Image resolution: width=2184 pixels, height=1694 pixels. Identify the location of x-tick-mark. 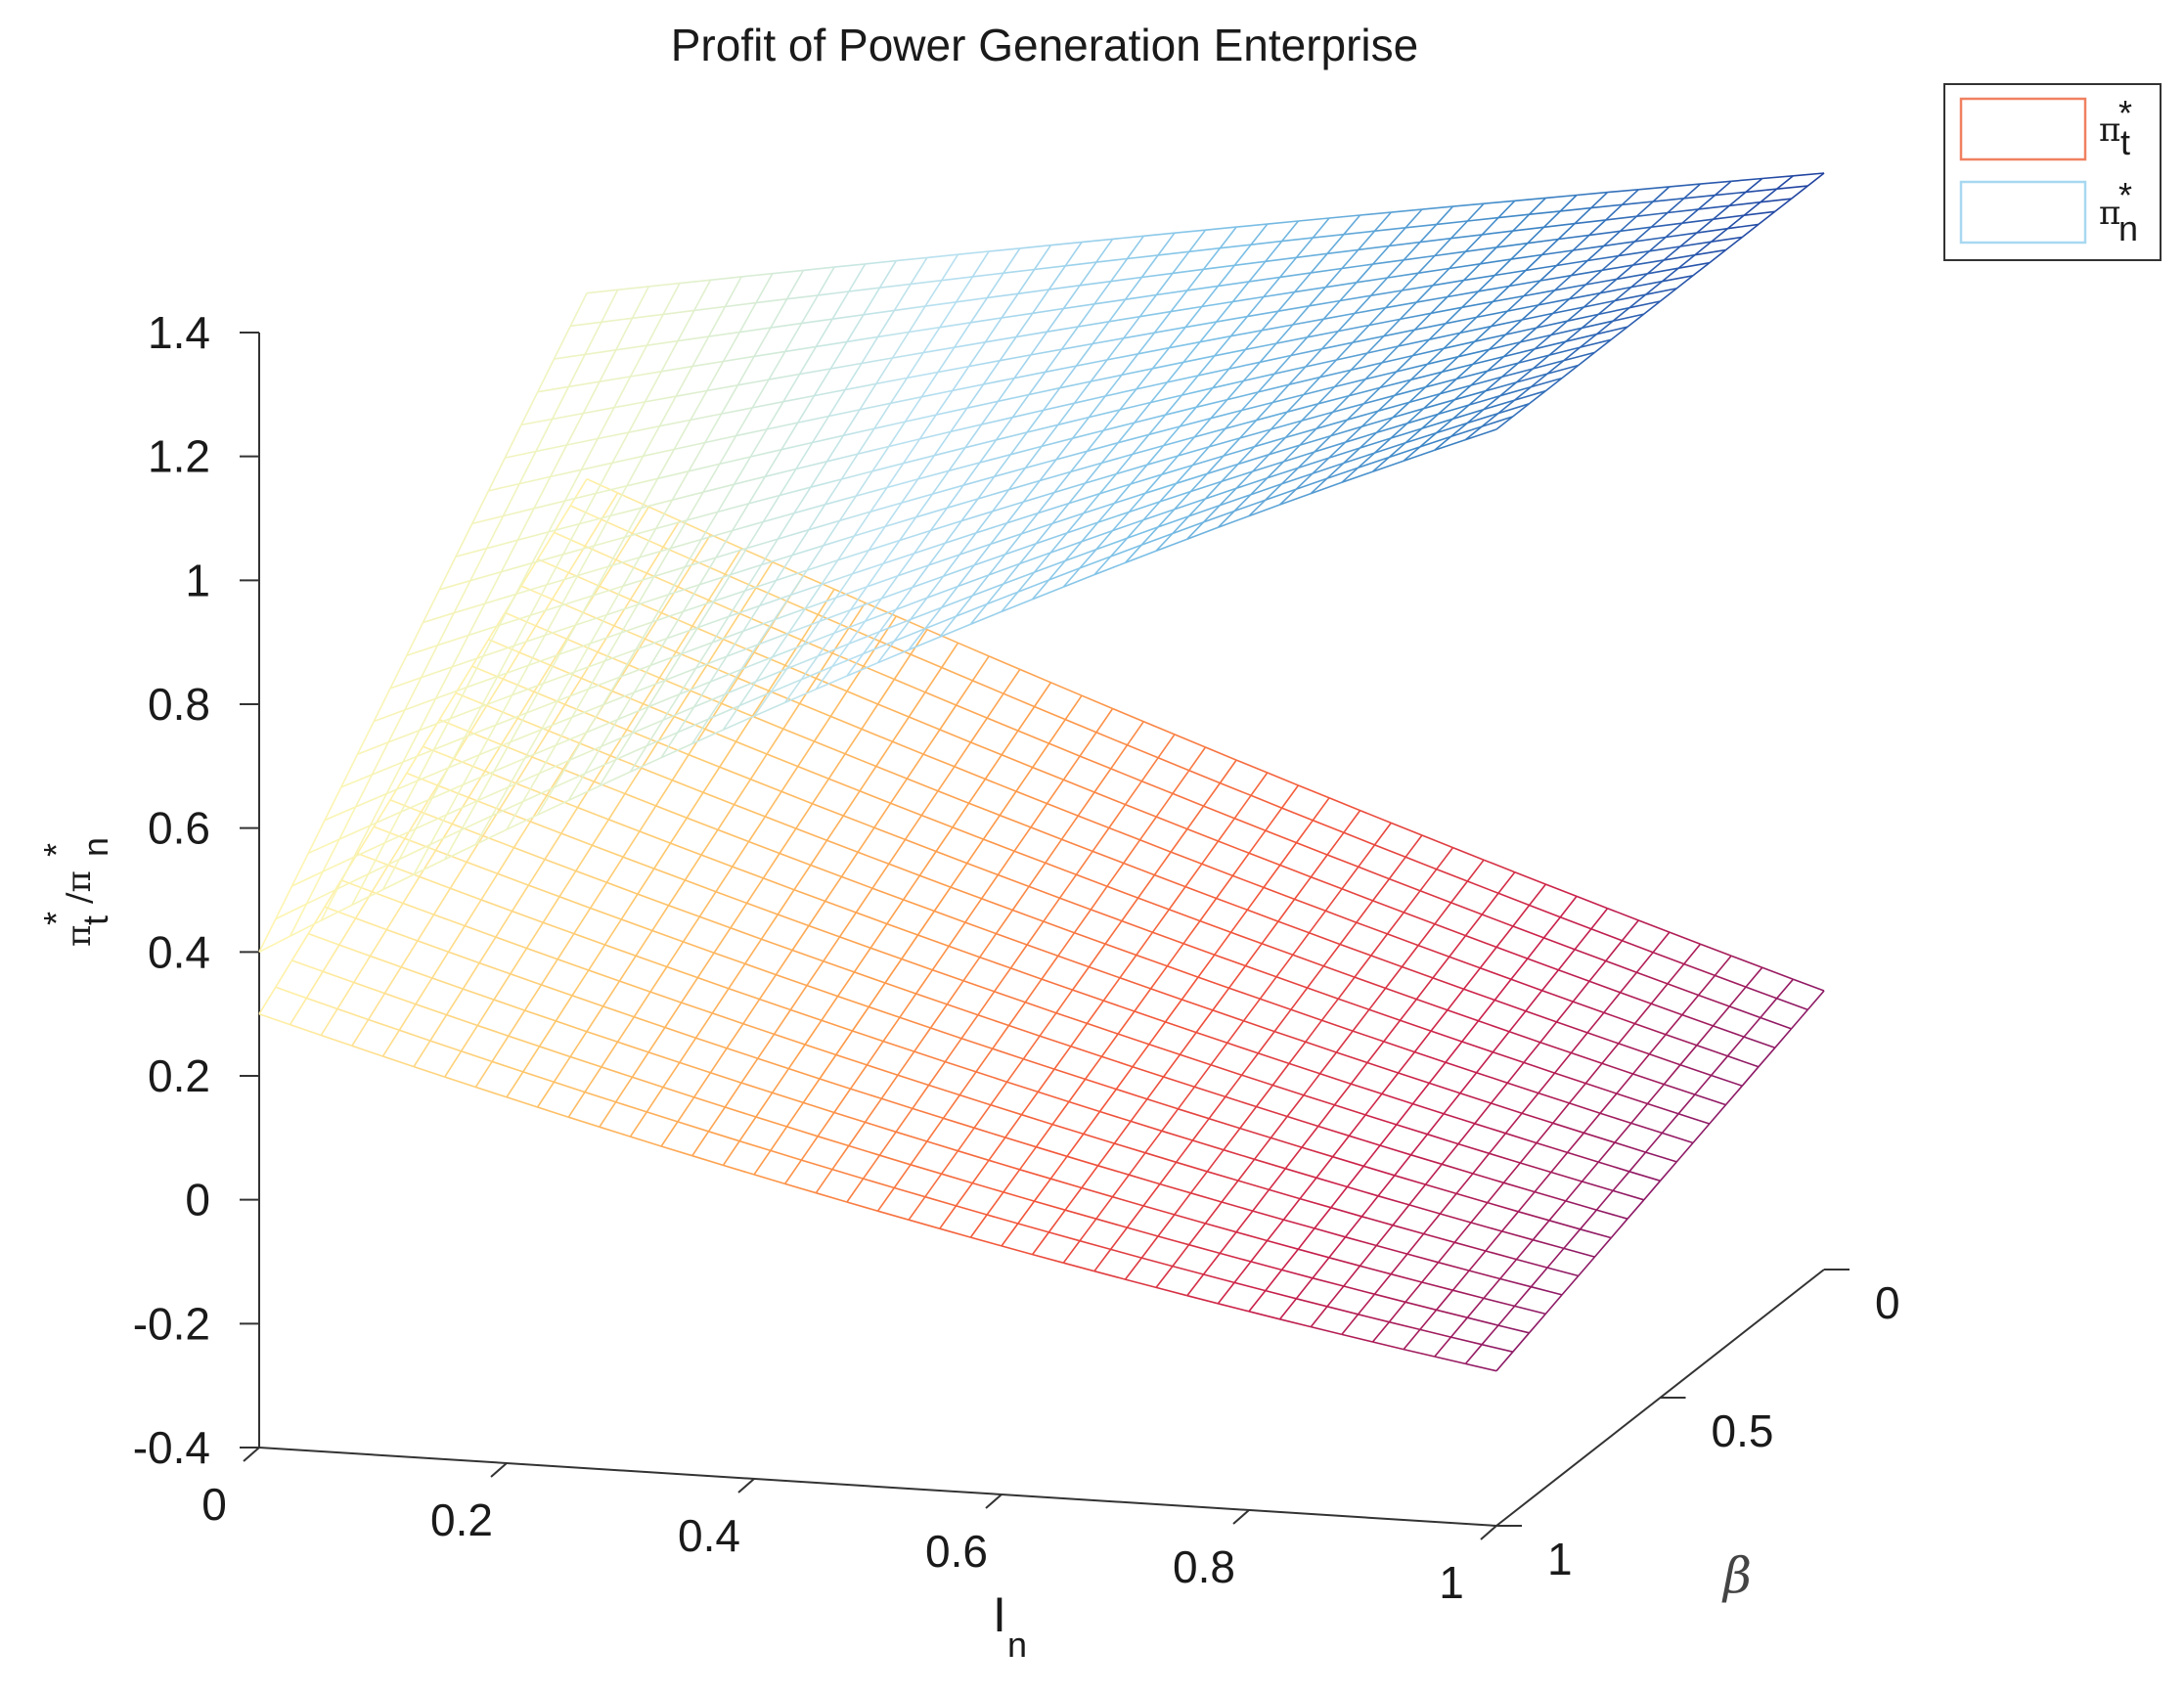
(1488, 1532).